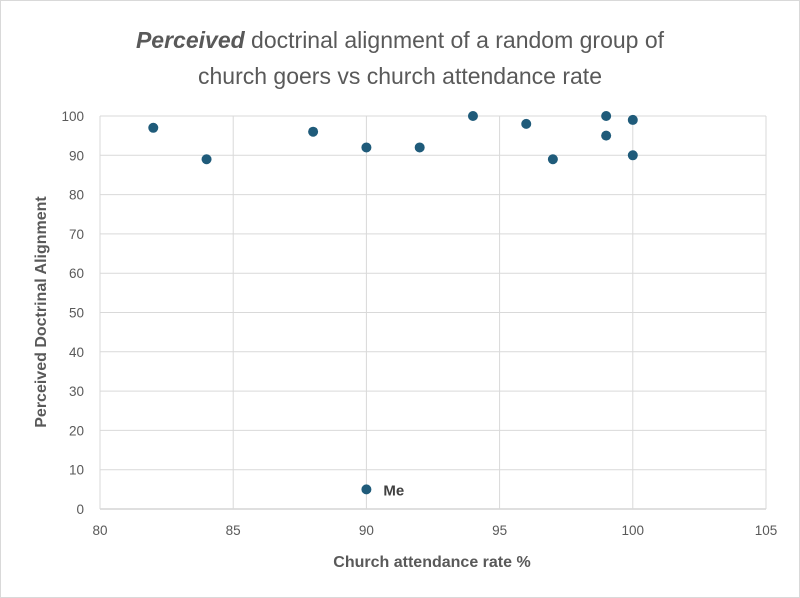 The width and height of the screenshot is (800, 598). What do you see at coordinates (399, 76) in the screenshot?
I see `chart-title-line-2: church goers vs church attendance rate` at bounding box center [399, 76].